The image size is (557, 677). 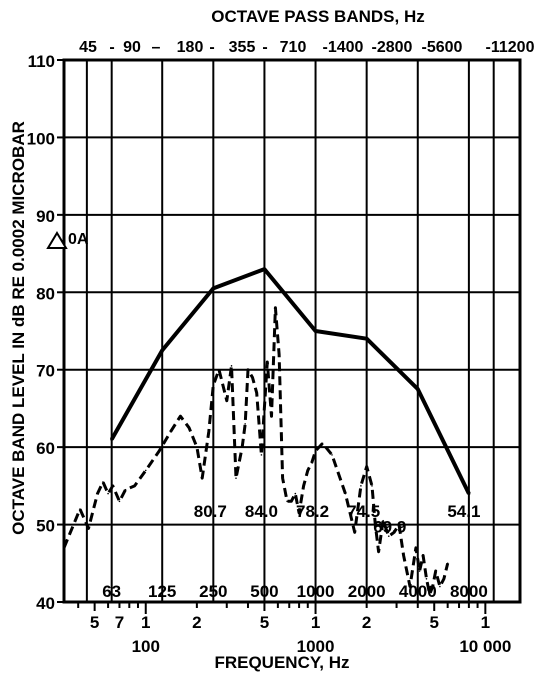 I want to click on overall-marker: 0A, so click(x=67, y=240).